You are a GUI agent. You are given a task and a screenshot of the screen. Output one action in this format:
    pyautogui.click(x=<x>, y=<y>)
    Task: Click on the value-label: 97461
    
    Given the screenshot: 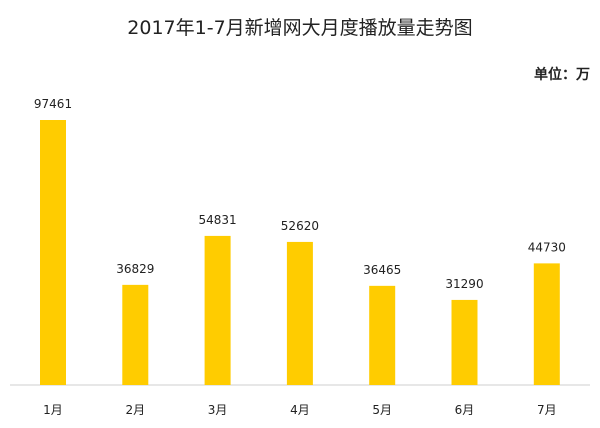 What is the action you would take?
    pyautogui.click(x=53, y=104)
    